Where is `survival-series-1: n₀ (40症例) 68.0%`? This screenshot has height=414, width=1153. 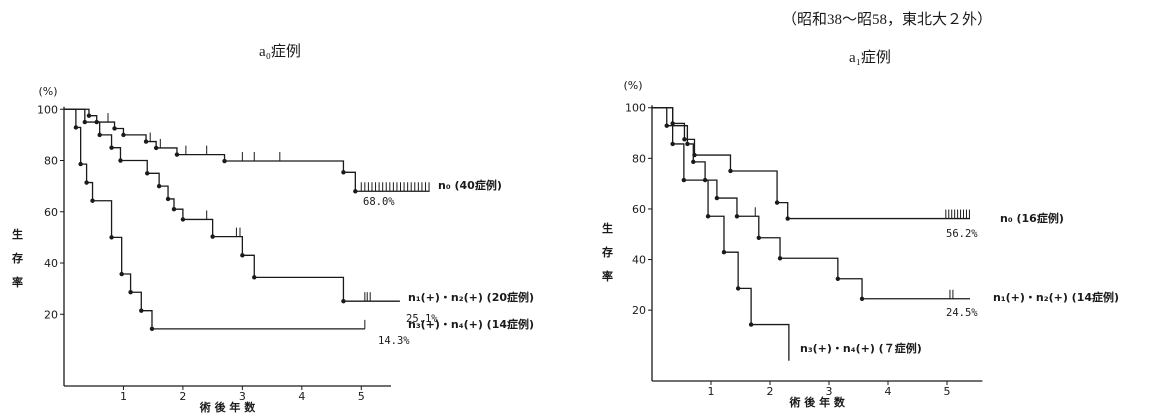
survival-series-1: n₀ (40症例) 68.0% is located at coordinates (283, 158).